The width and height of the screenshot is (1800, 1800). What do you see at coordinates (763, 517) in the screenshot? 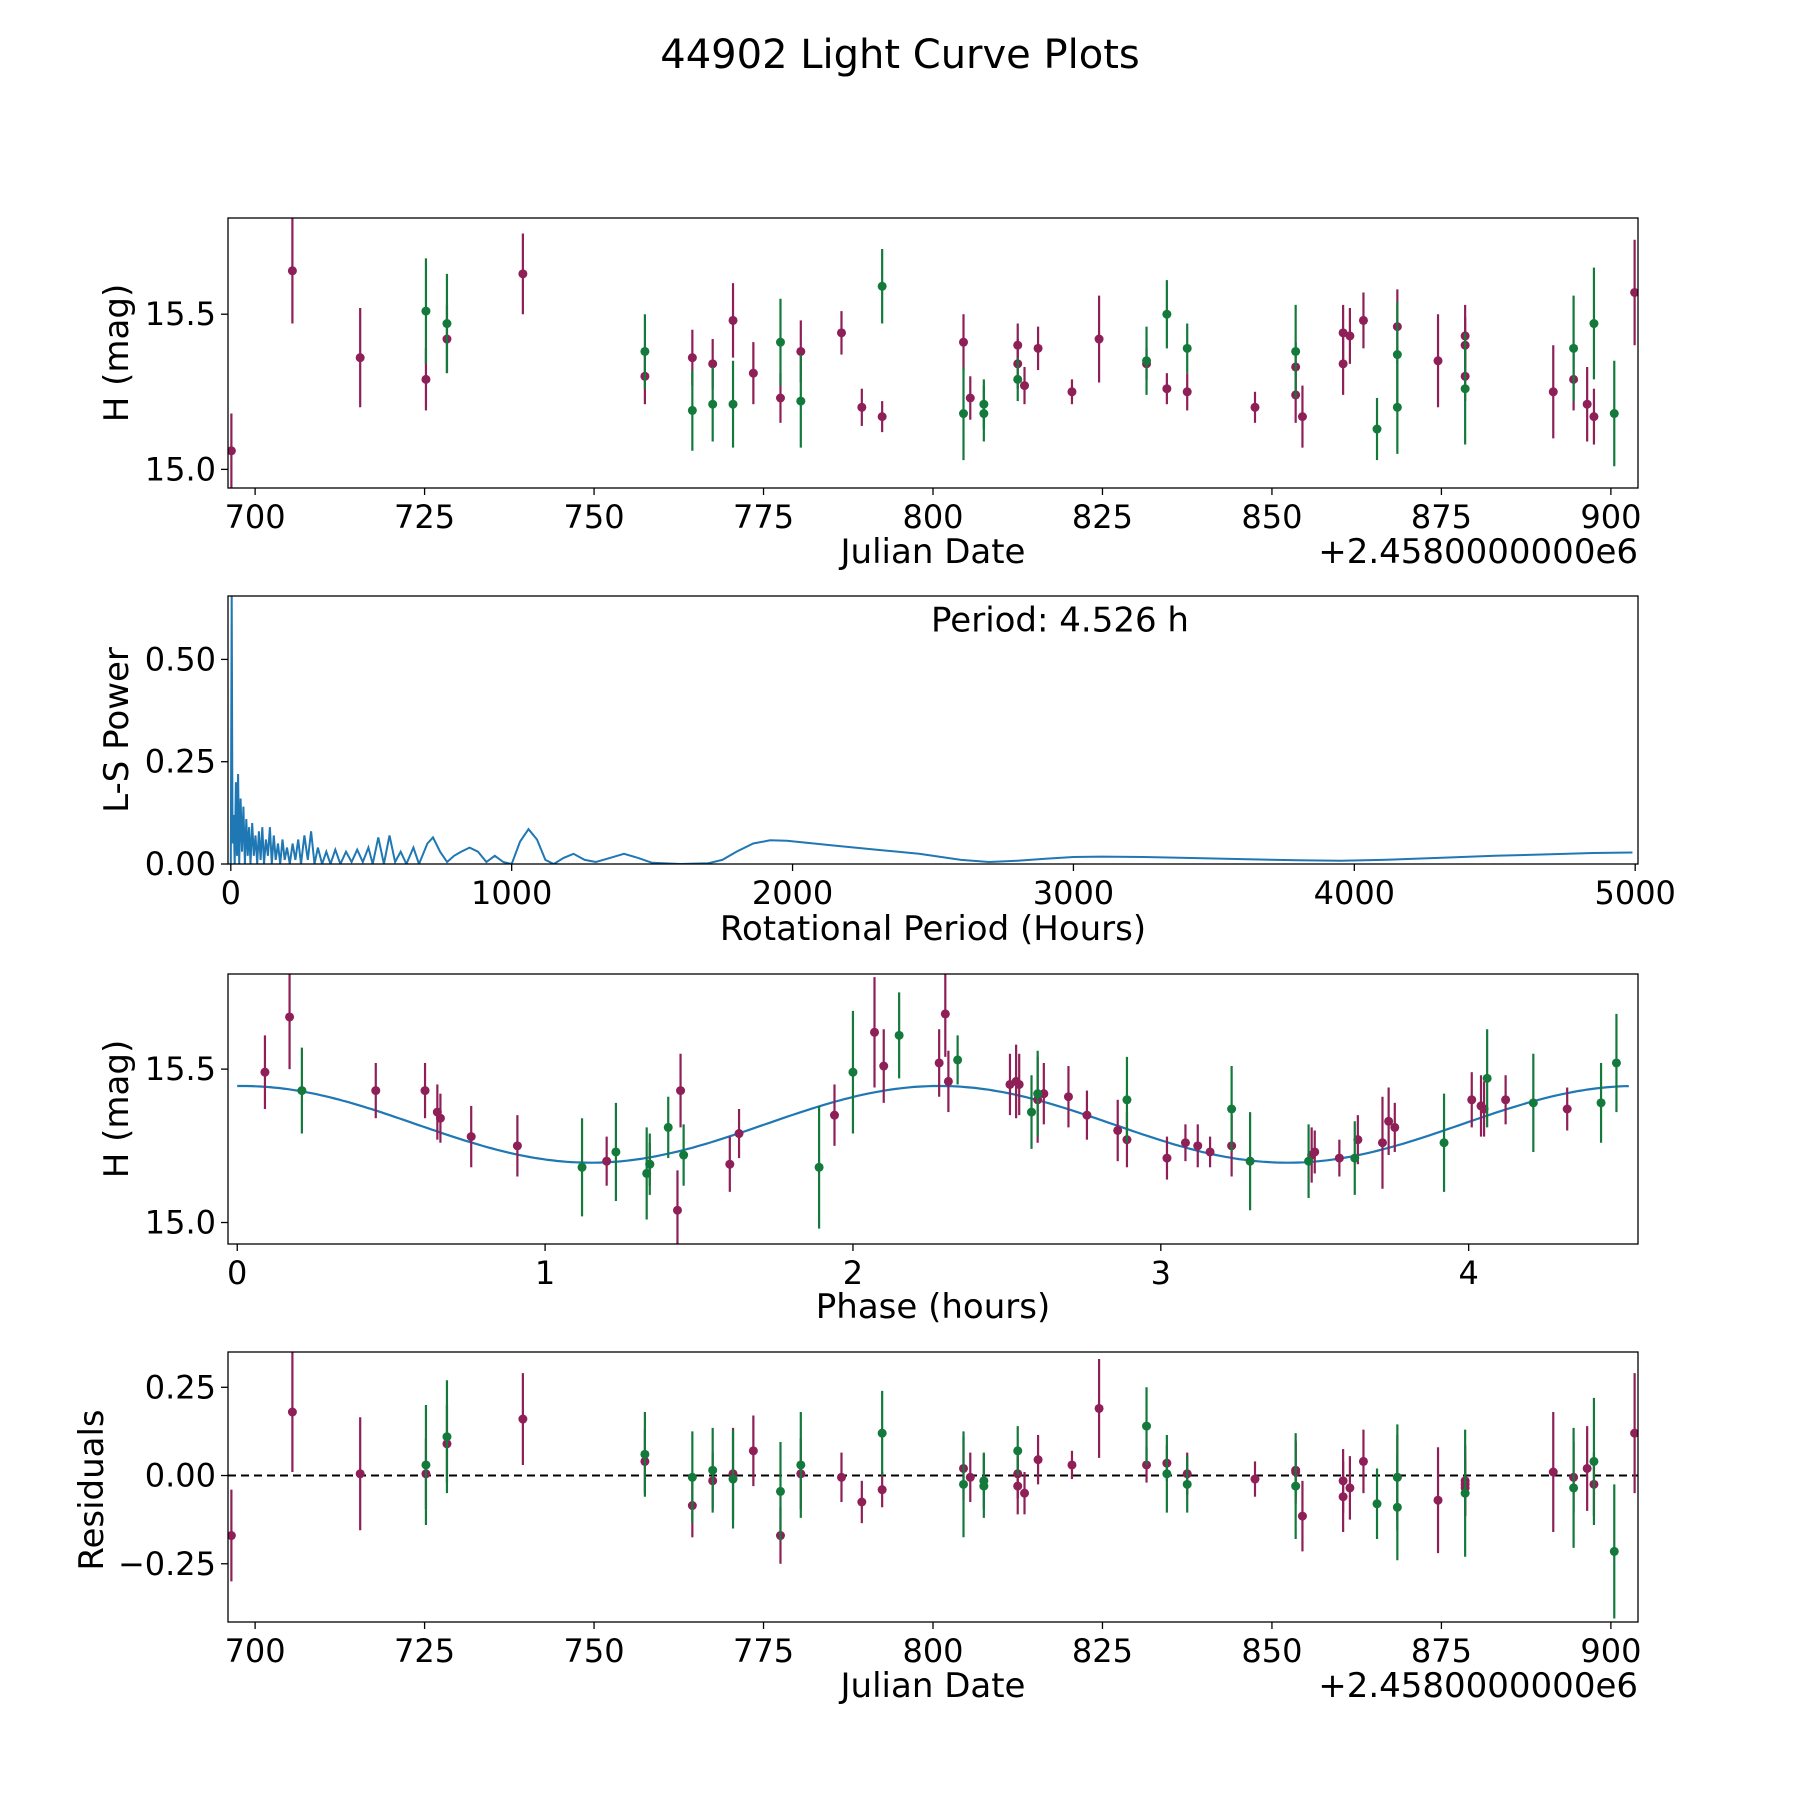
I see `lightcurve-xtick-label: 775` at bounding box center [763, 517].